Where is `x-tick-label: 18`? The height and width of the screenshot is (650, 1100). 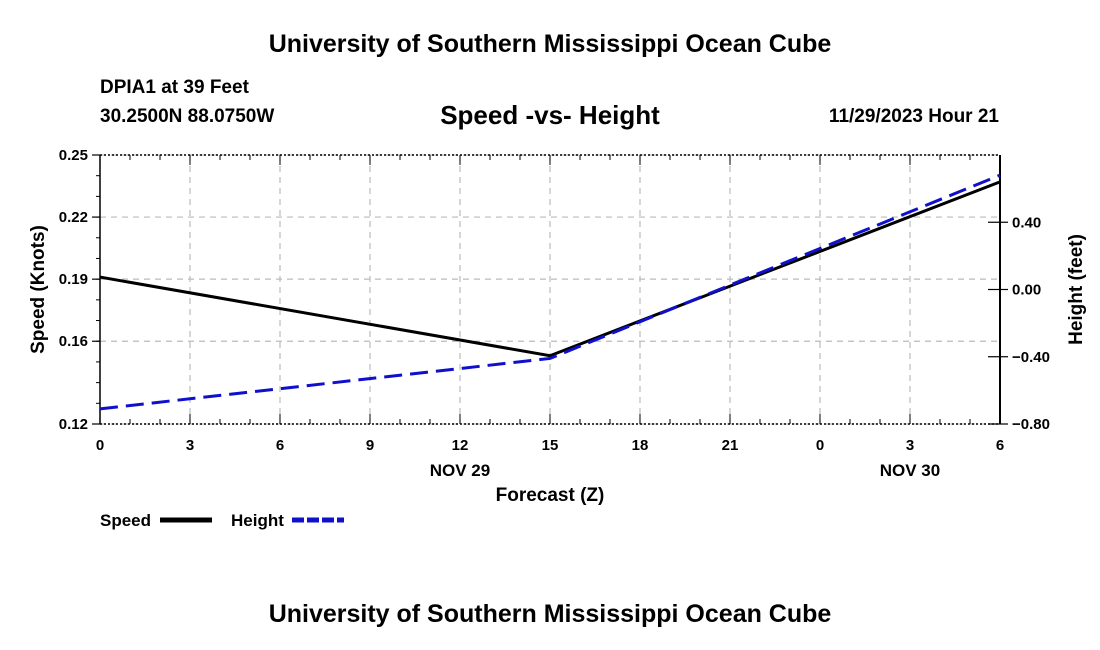 x-tick-label: 18 is located at coordinates (640, 445).